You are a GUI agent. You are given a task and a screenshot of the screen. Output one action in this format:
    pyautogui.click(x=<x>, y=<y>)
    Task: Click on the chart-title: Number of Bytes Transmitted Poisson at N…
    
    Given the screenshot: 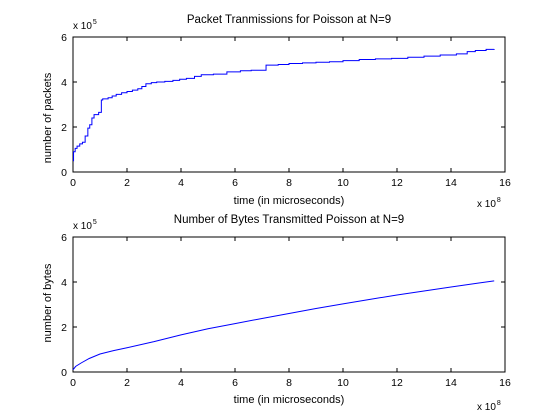 What is the action you would take?
    pyautogui.click(x=289, y=220)
    